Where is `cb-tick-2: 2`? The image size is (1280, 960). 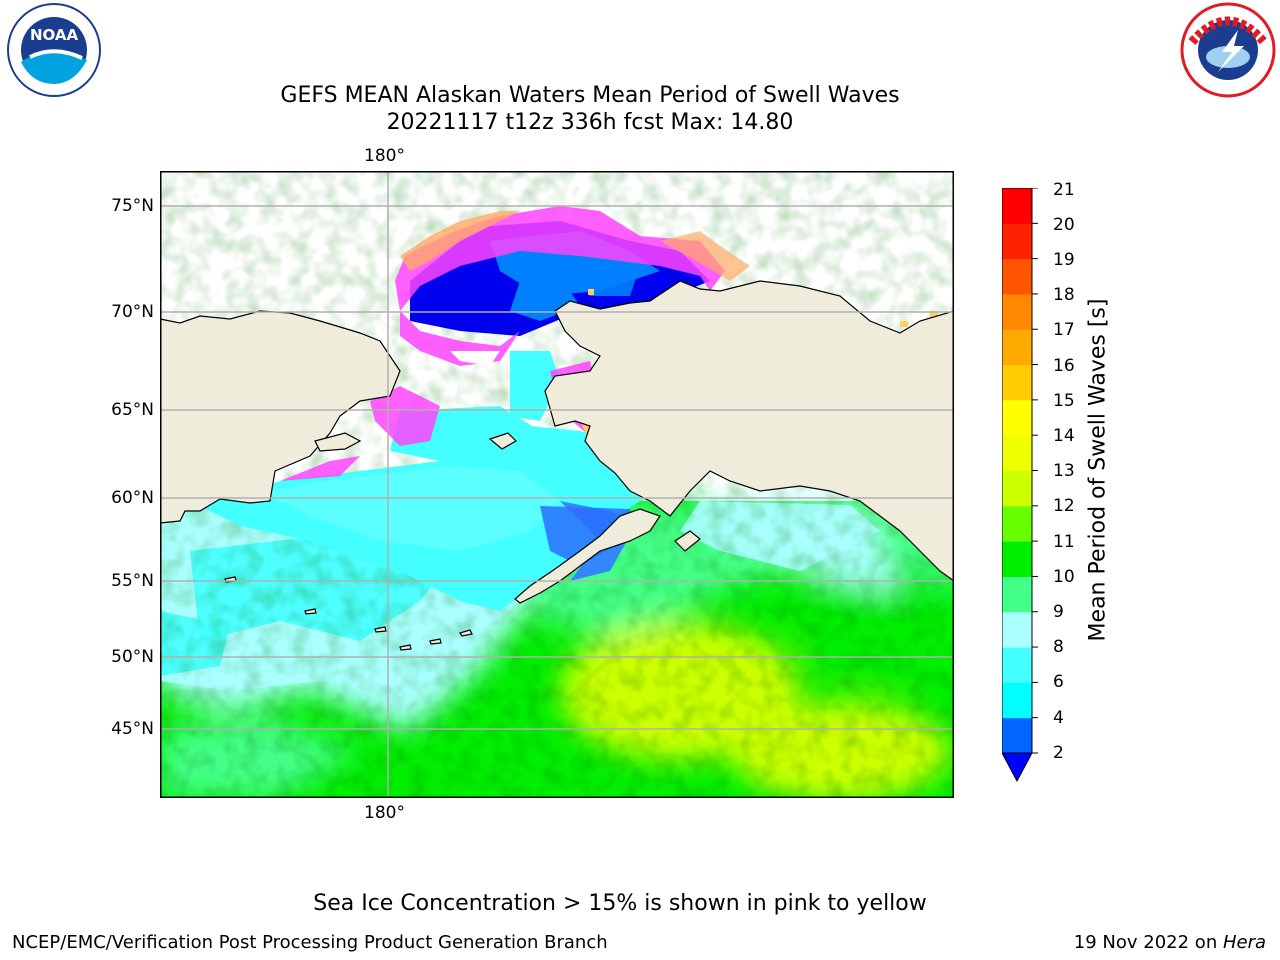 cb-tick-2: 2 is located at coordinates (1058, 753).